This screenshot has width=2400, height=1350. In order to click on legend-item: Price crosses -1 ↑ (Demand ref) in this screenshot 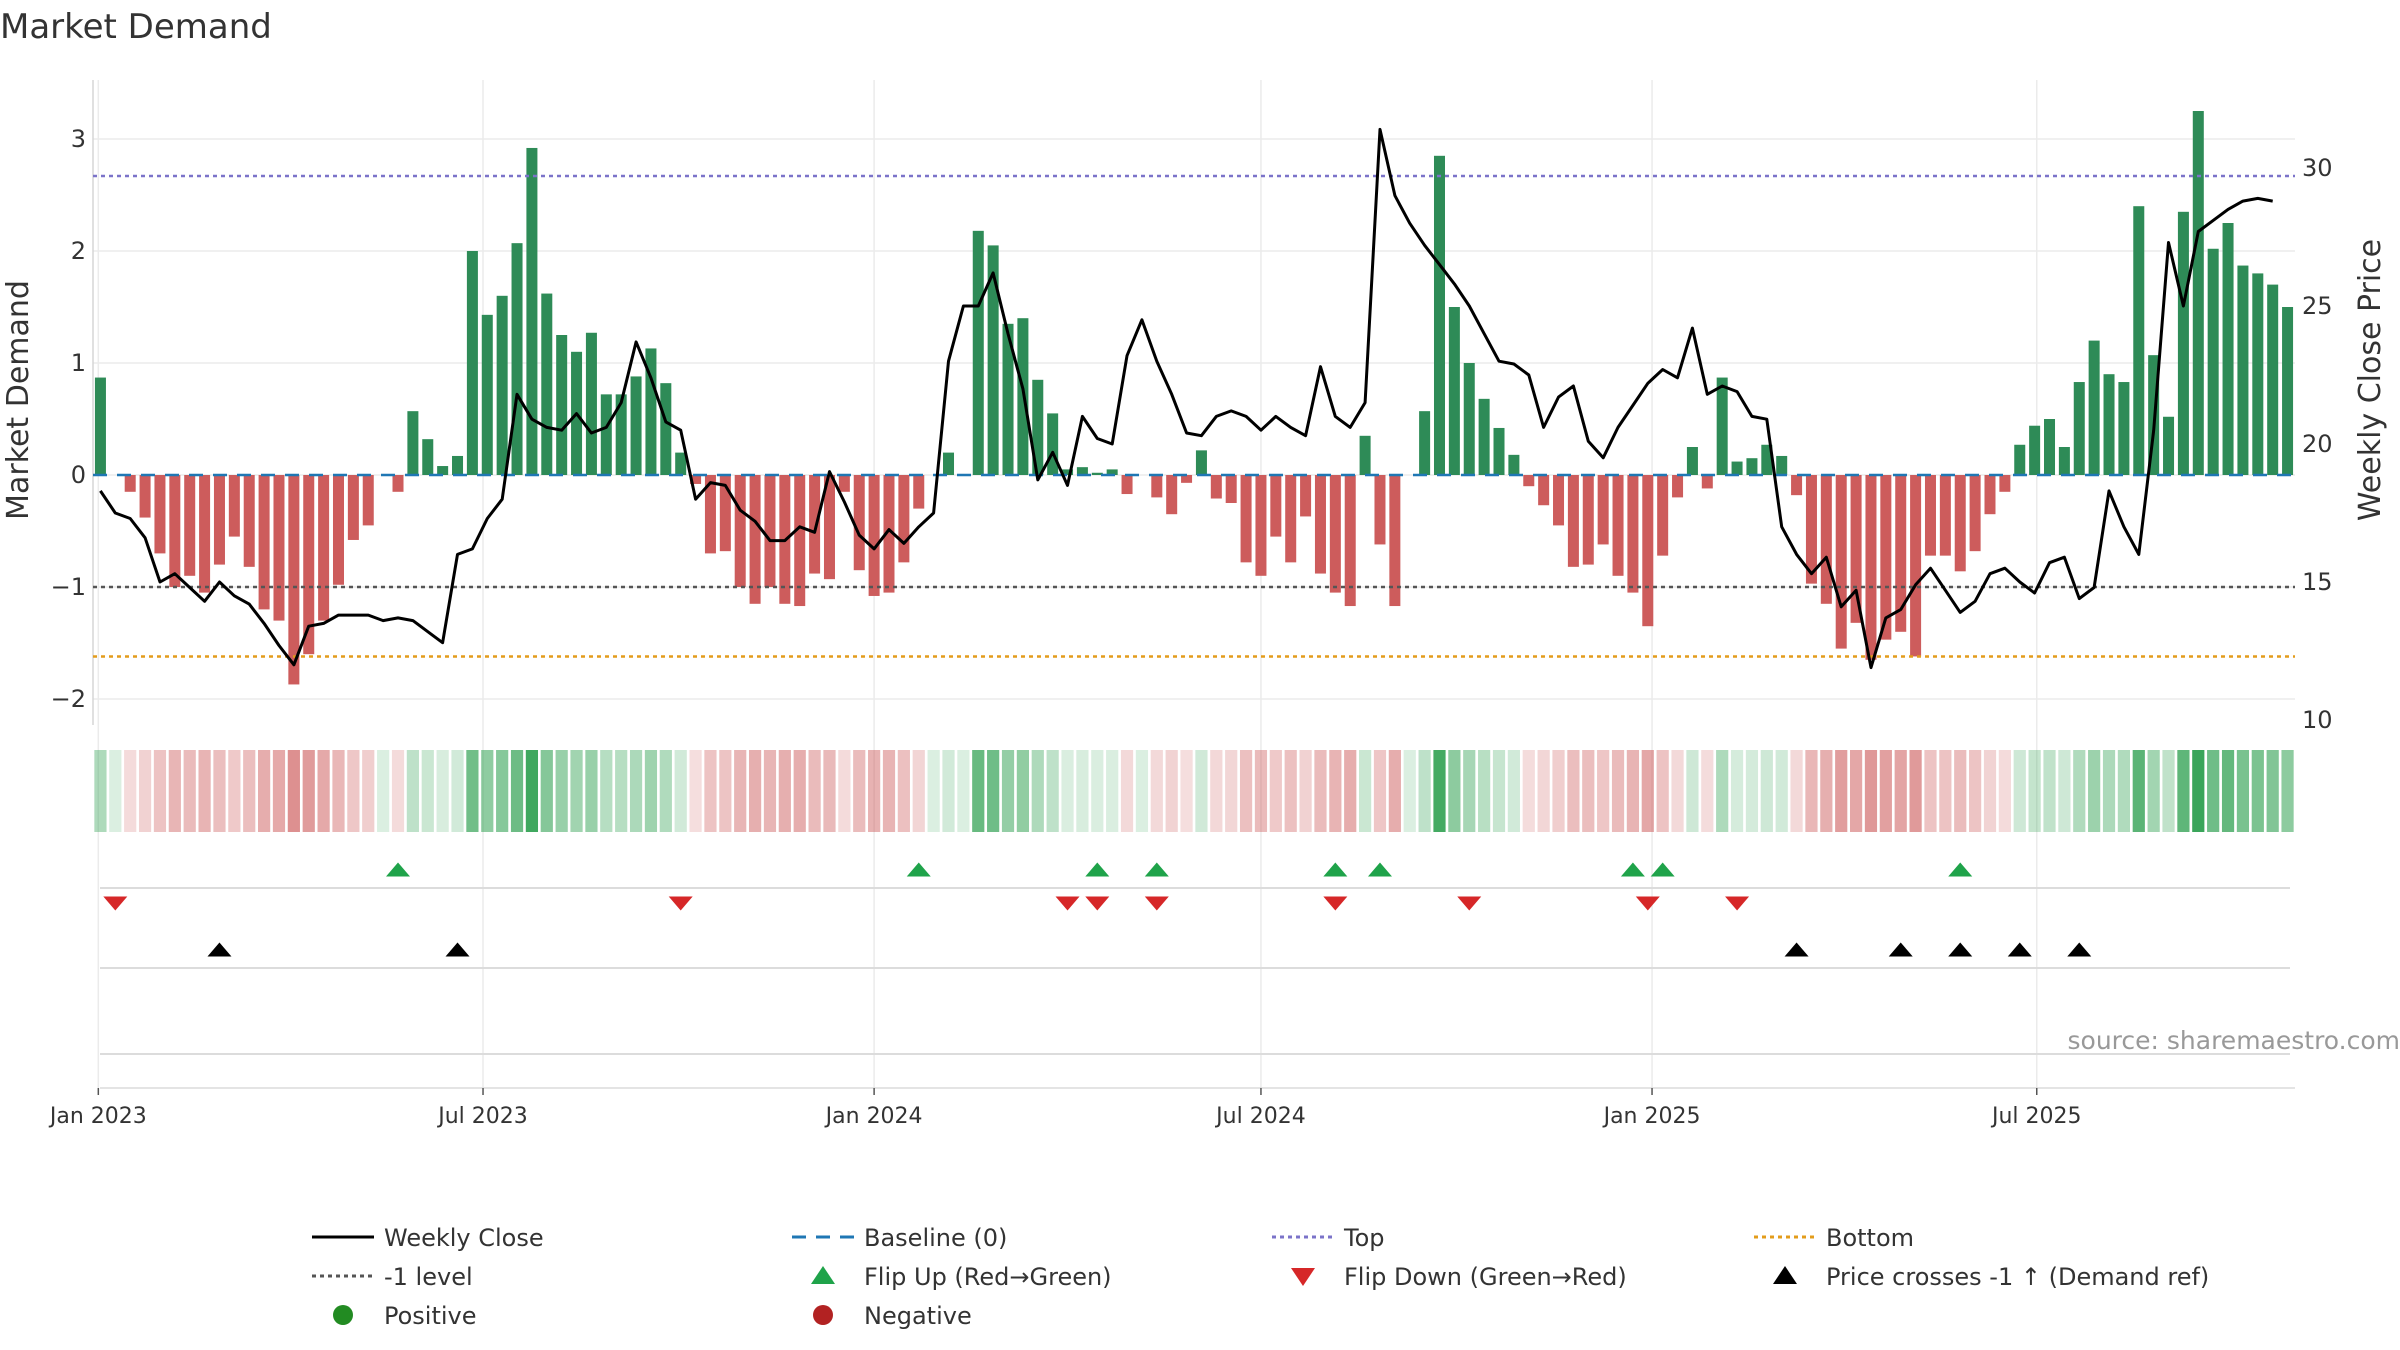, I will do `click(1991, 1277)`.